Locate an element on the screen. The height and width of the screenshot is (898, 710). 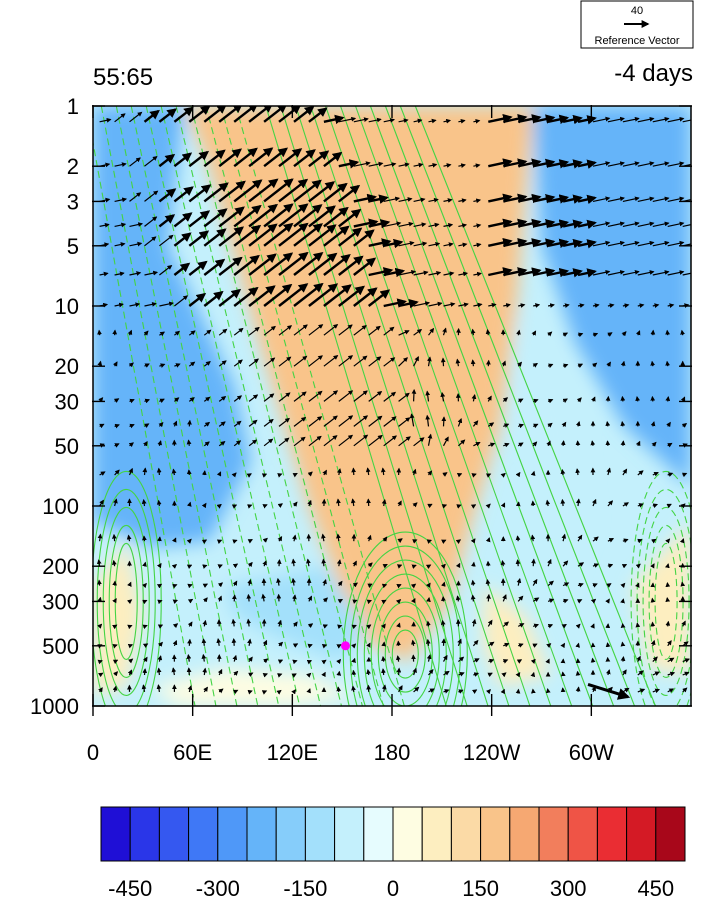
contour-line is located at coordinates (405, 625).